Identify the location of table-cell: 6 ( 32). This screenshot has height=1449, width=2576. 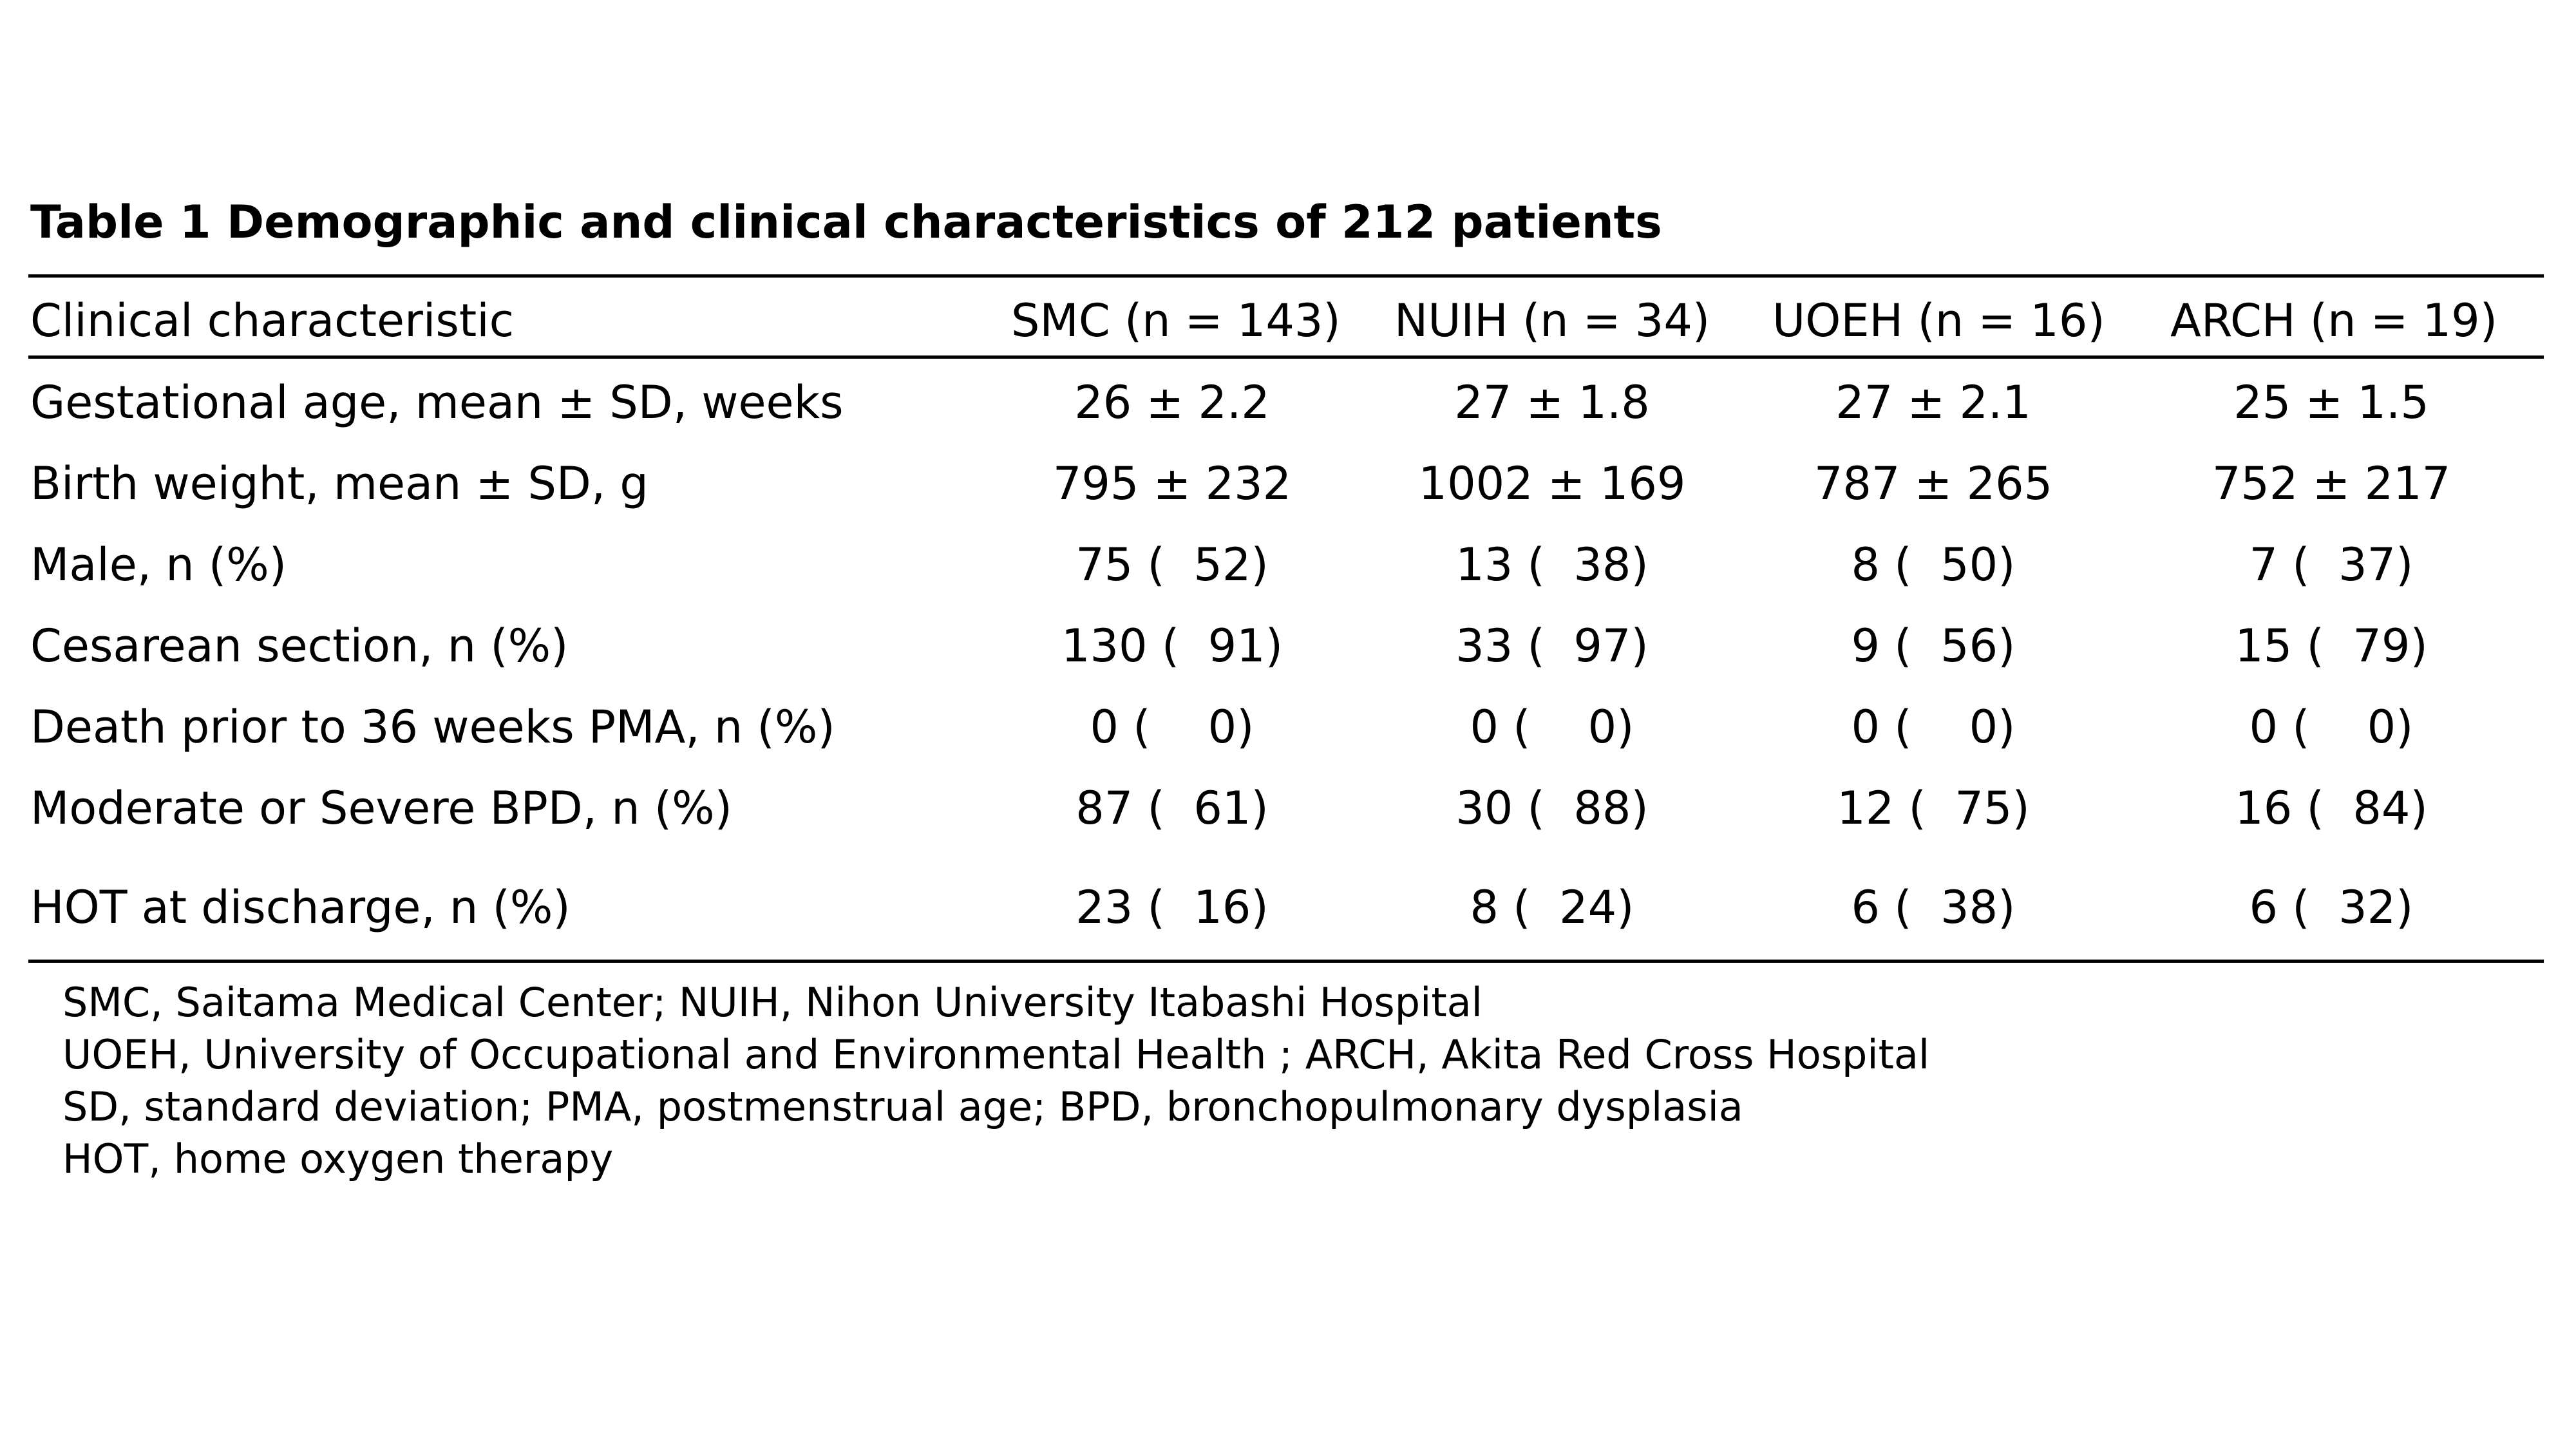
(2331, 908).